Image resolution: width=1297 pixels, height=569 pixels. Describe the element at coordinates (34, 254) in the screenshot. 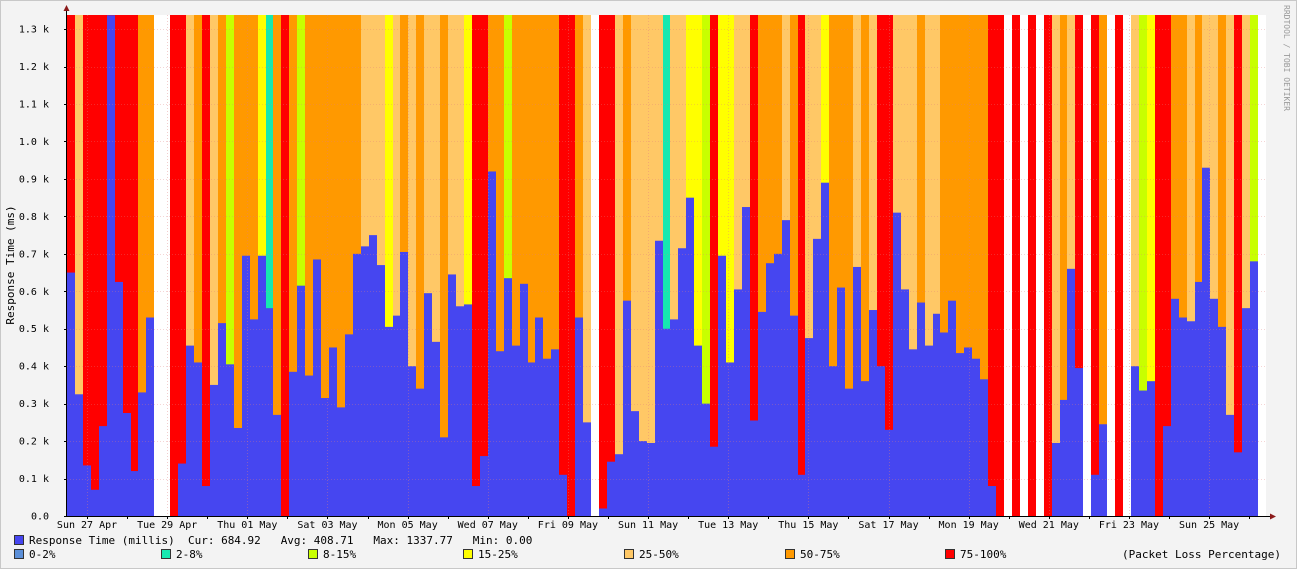

I see `y-tick-label: 0.7 k` at that location.